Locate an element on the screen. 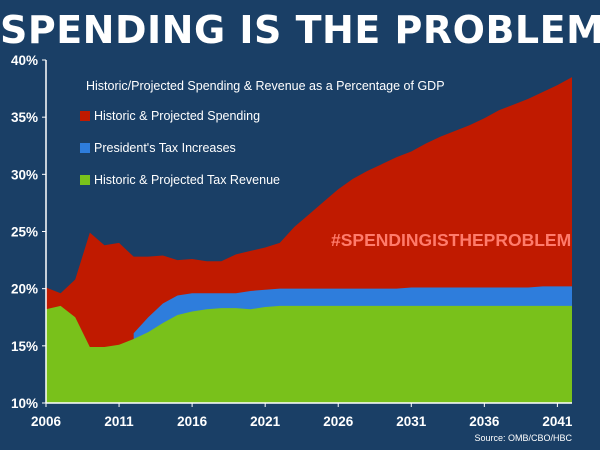  y-tick-label: 25% is located at coordinates (24, 232).